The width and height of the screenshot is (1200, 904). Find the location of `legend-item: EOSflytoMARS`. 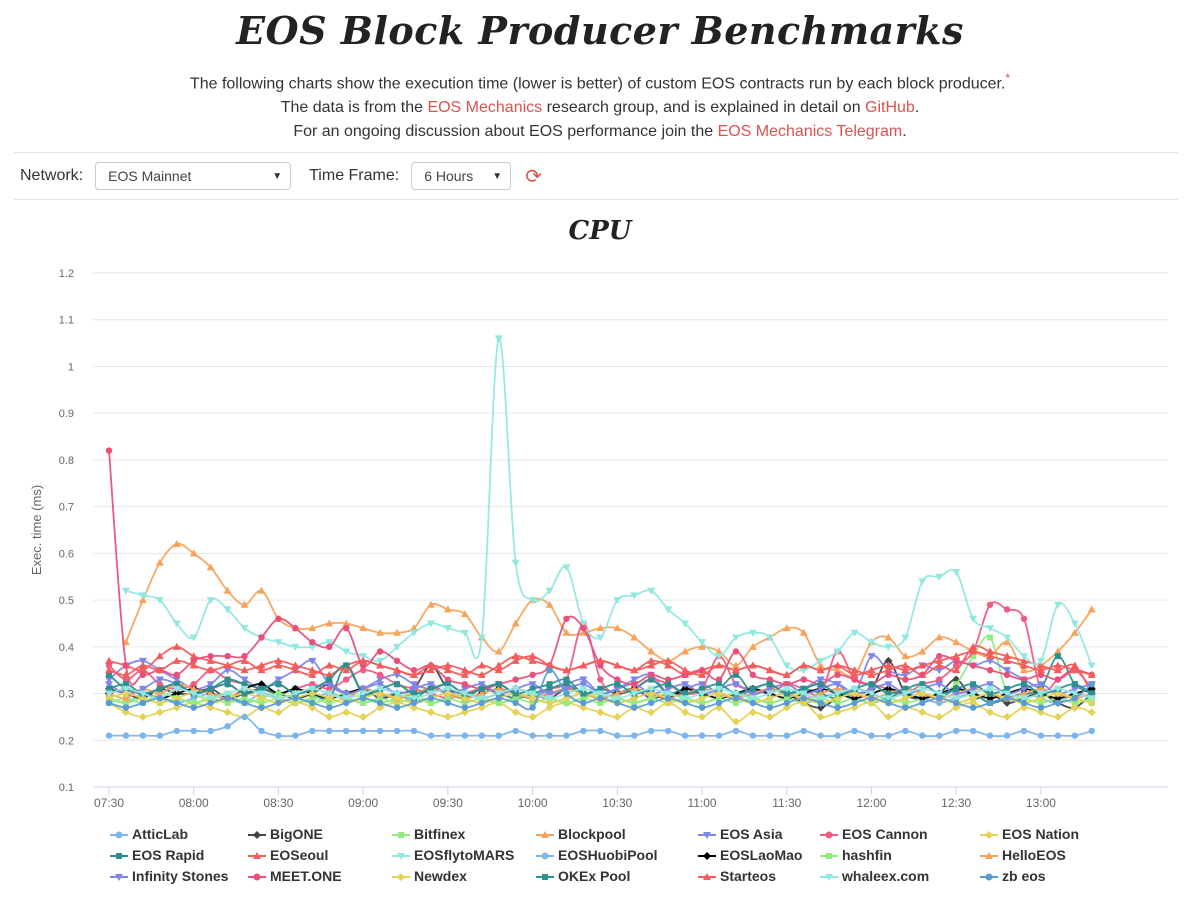

legend-item: EOSflytoMARS is located at coordinates (453, 855).